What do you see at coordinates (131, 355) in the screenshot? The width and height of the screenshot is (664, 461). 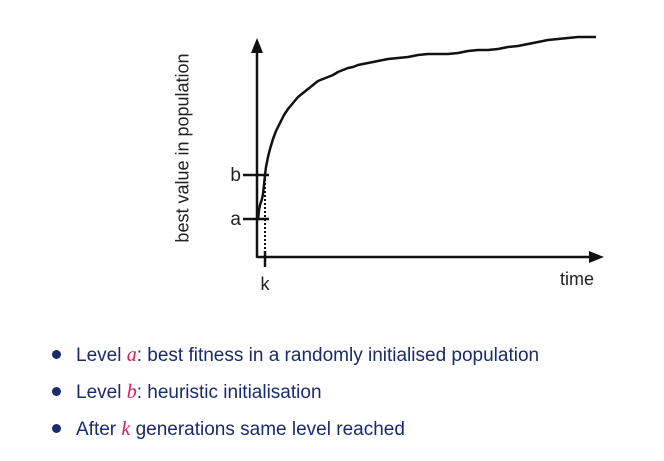 I see `variable-a: a` at bounding box center [131, 355].